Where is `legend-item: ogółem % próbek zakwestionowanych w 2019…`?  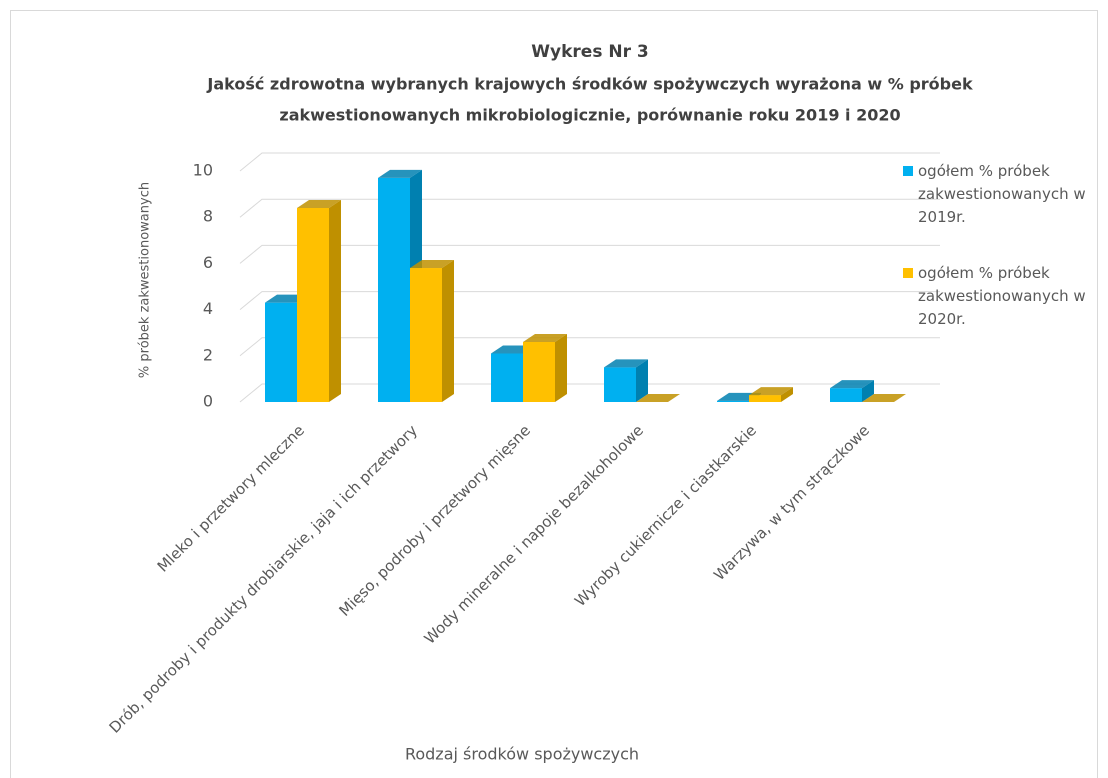
legend-item: ogółem % próbek zakwestionowanych w 2019… is located at coordinates (1003, 194).